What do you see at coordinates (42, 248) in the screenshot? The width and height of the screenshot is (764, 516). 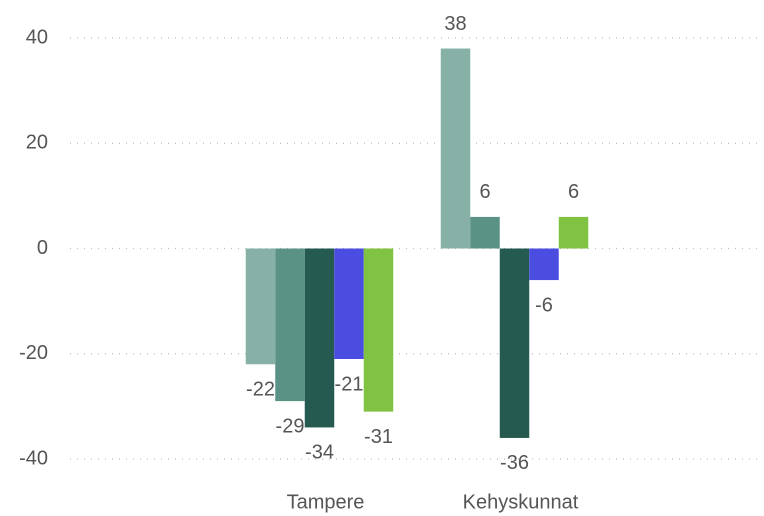 I see `y-tick-label: 0` at bounding box center [42, 248].